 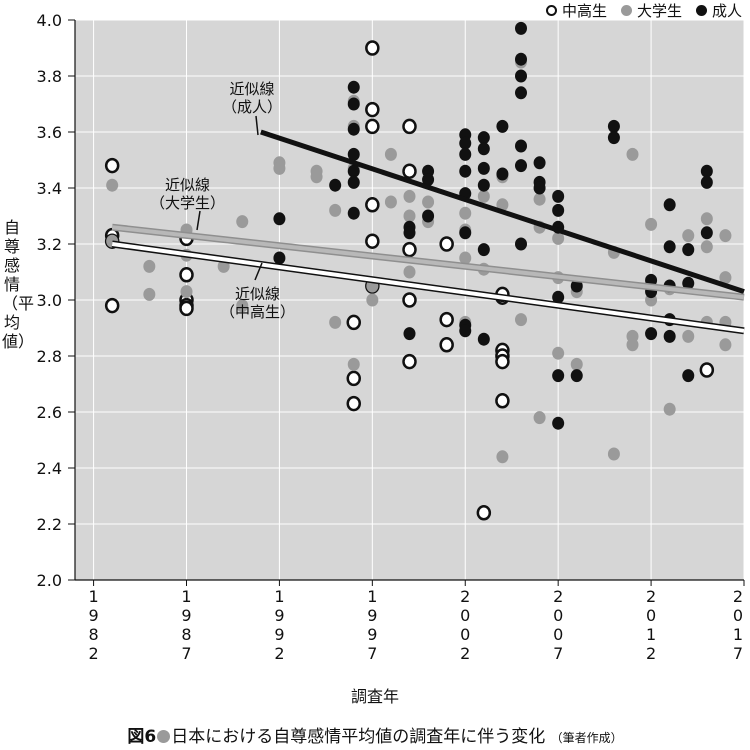 What do you see at coordinates (374, 696) in the screenshot?
I see `x-axis-label: 調査年` at bounding box center [374, 696].